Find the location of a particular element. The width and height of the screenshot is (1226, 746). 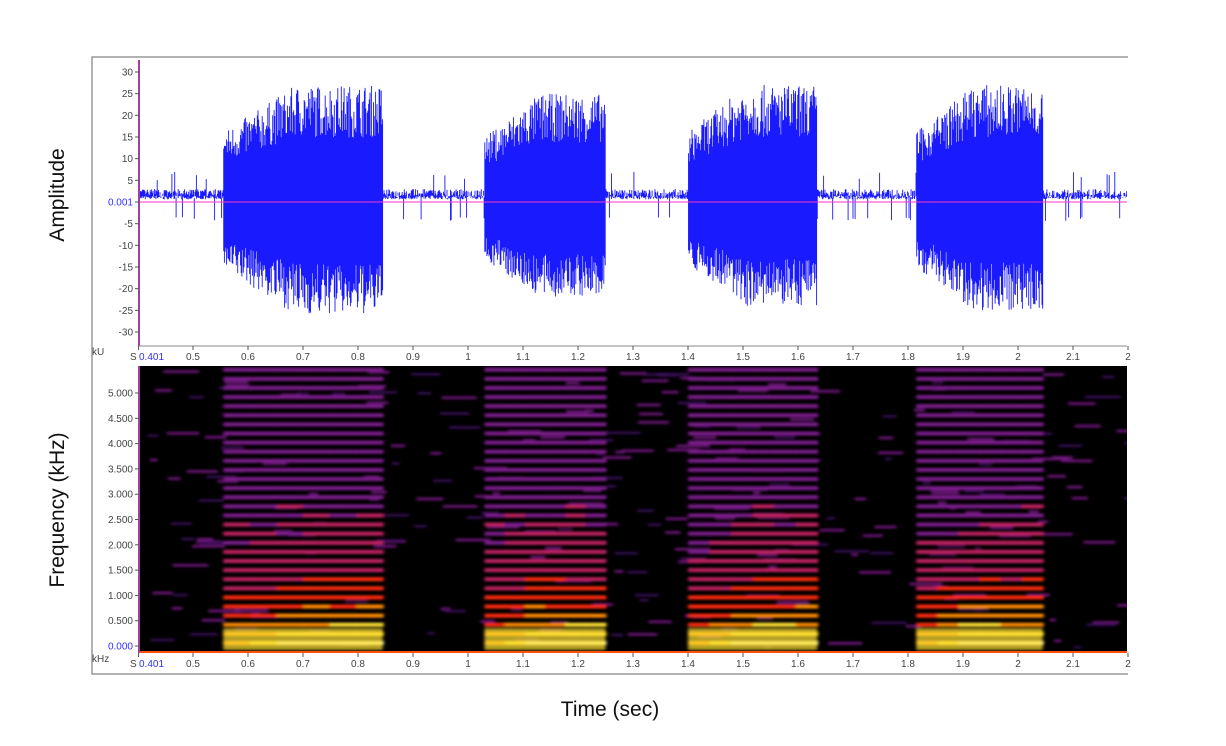

clip-mask is located at coordinates (1177, 370).